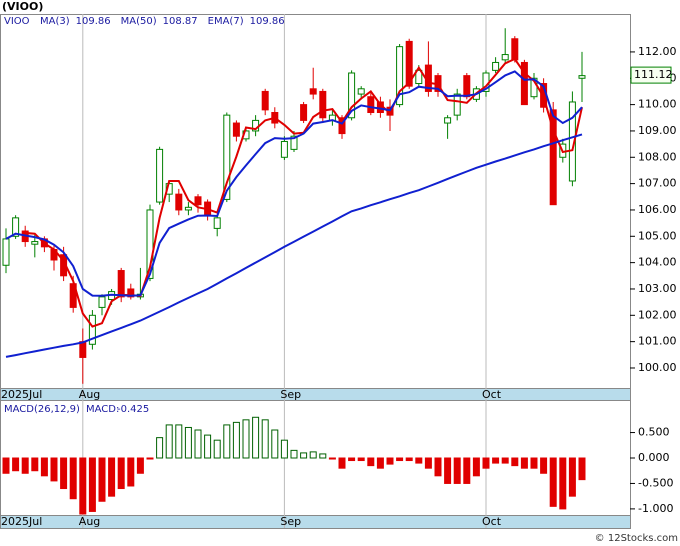 Image resolution: width=680 pixels, height=546 pixels. I want to click on y-tick-label: 105.00, so click(657, 235).